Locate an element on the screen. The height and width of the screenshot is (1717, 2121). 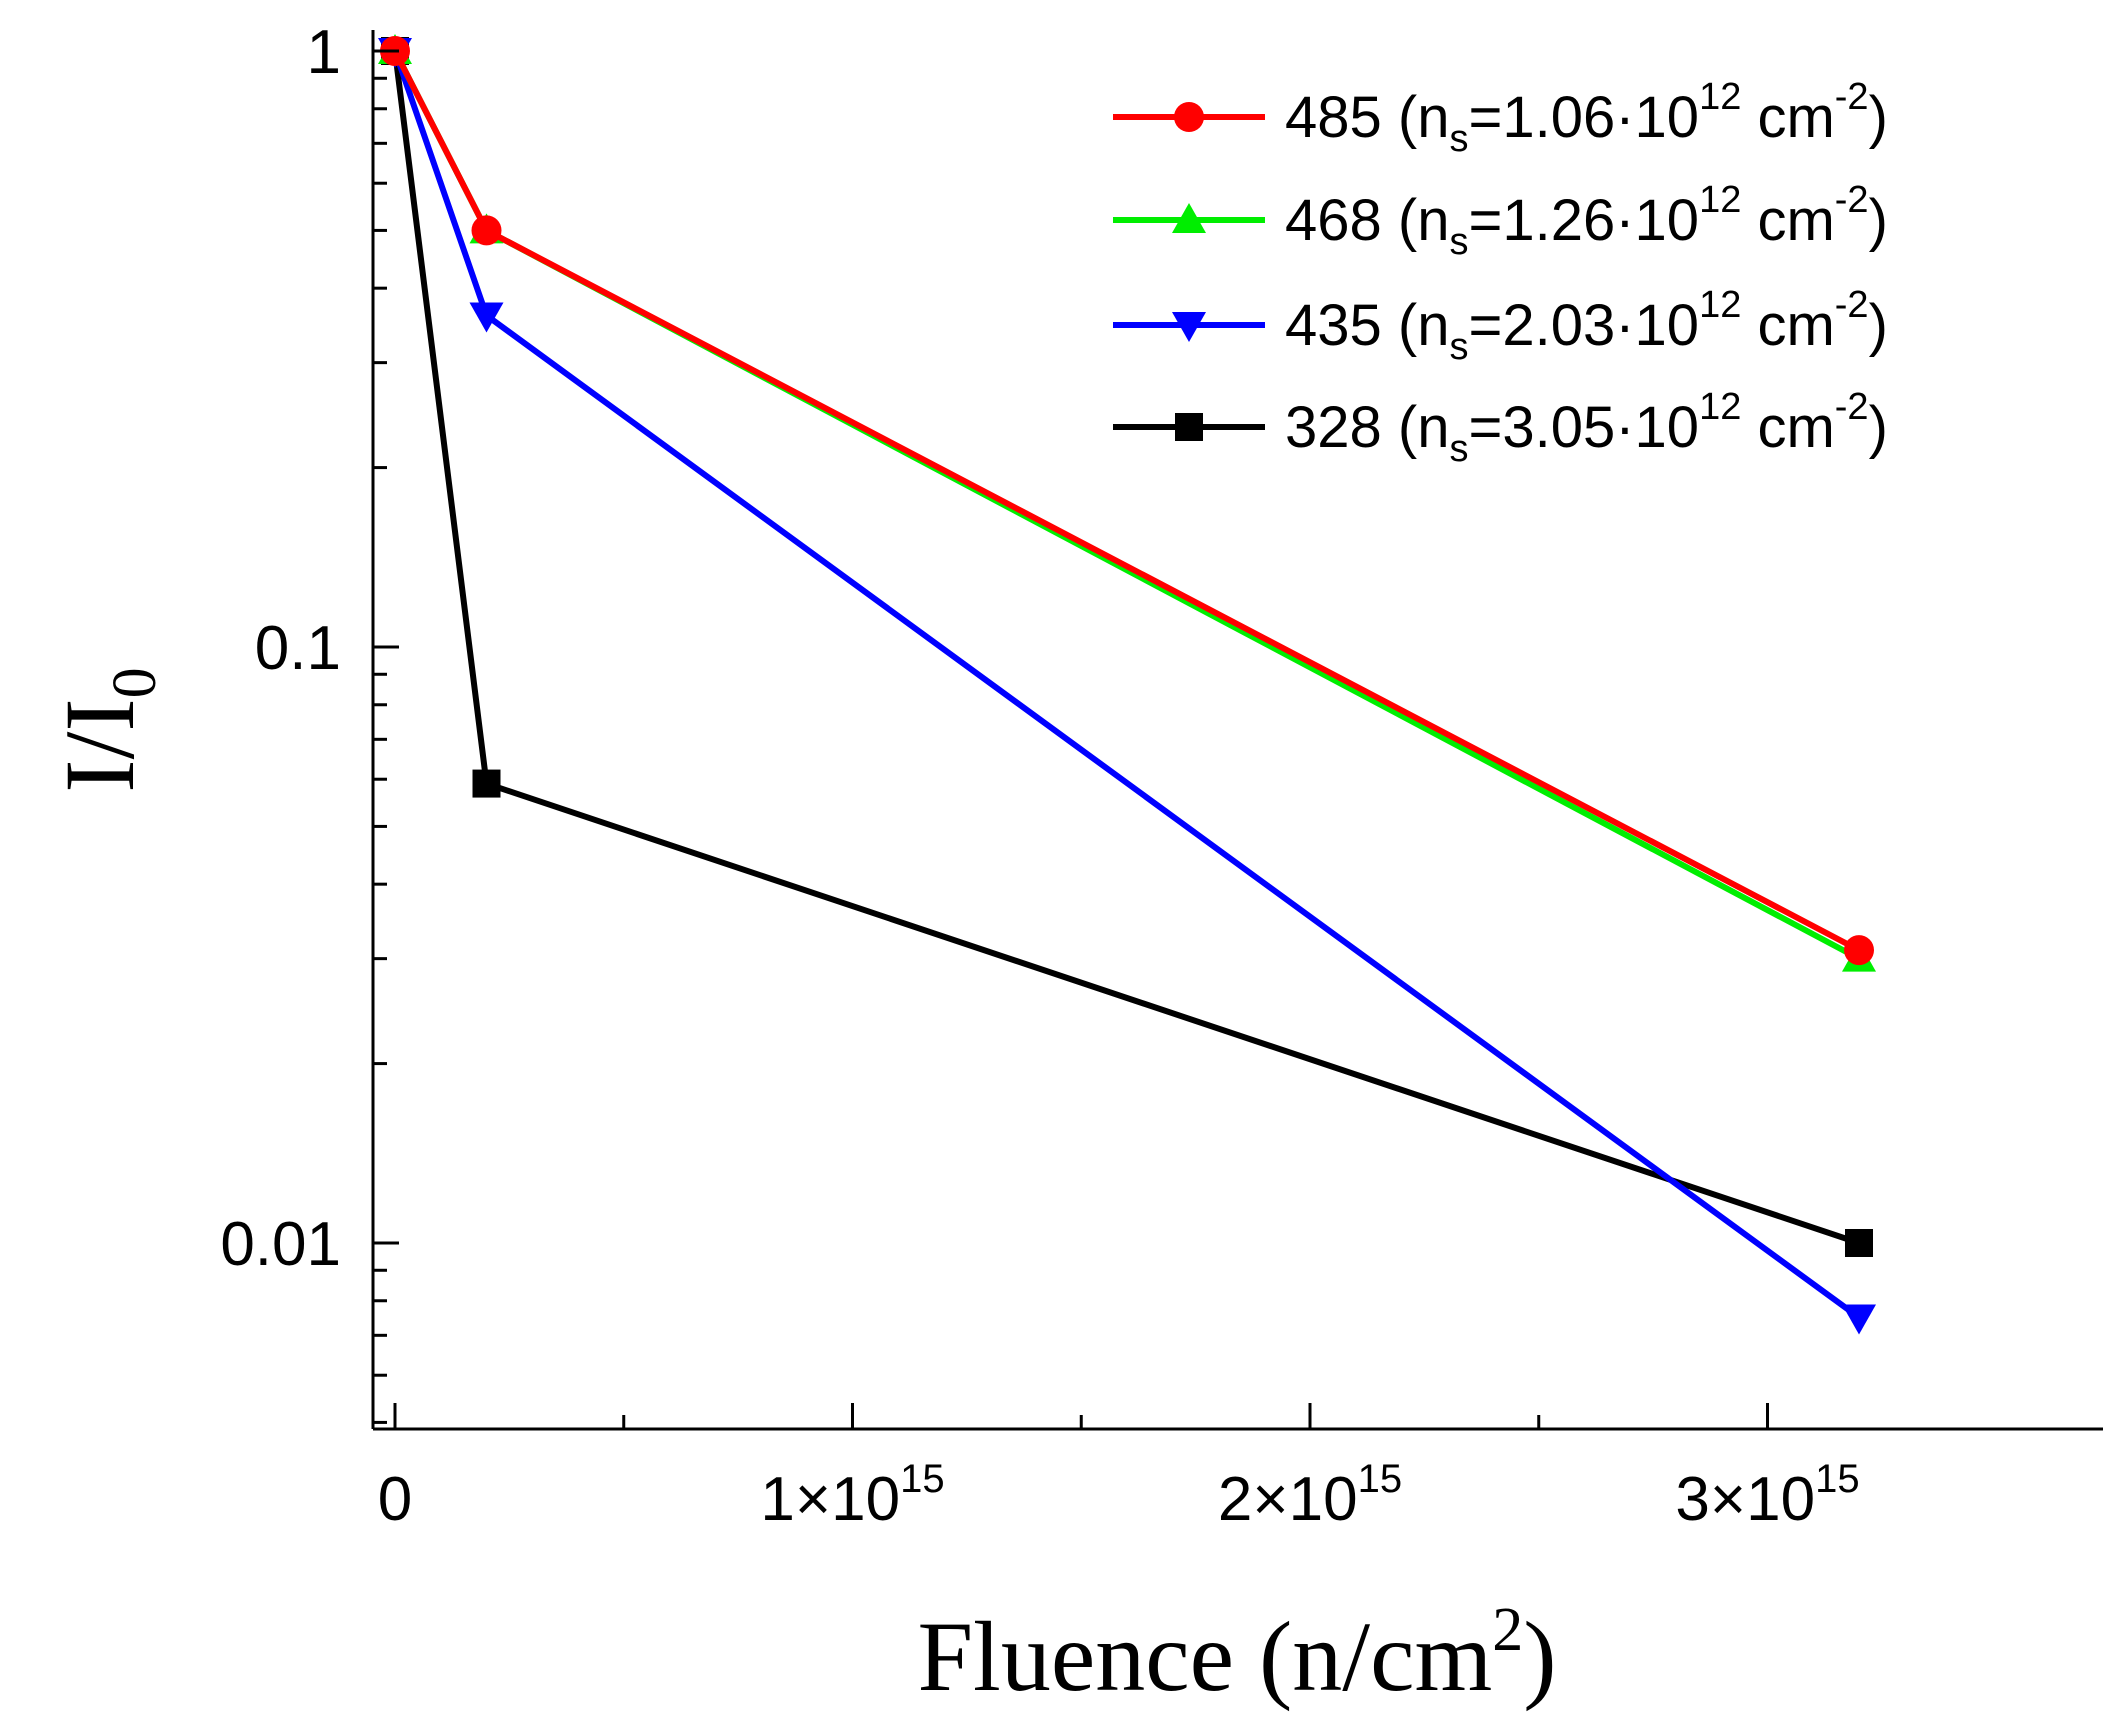
legend-label-part: 485 (n is located at coordinates (1367, 117).